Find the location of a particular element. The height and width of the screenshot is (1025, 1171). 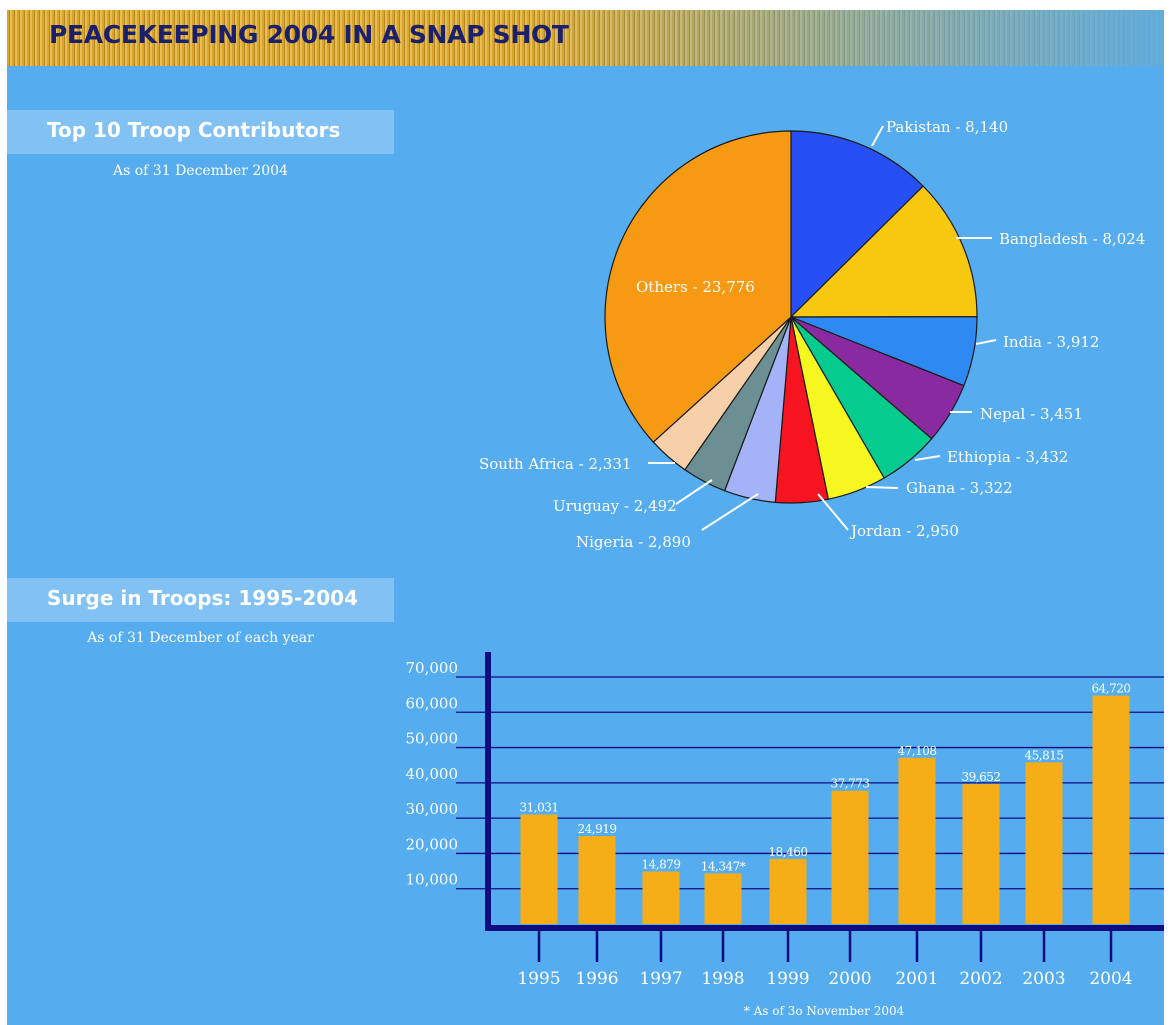

pie-slice-others is located at coordinates (698, 286).